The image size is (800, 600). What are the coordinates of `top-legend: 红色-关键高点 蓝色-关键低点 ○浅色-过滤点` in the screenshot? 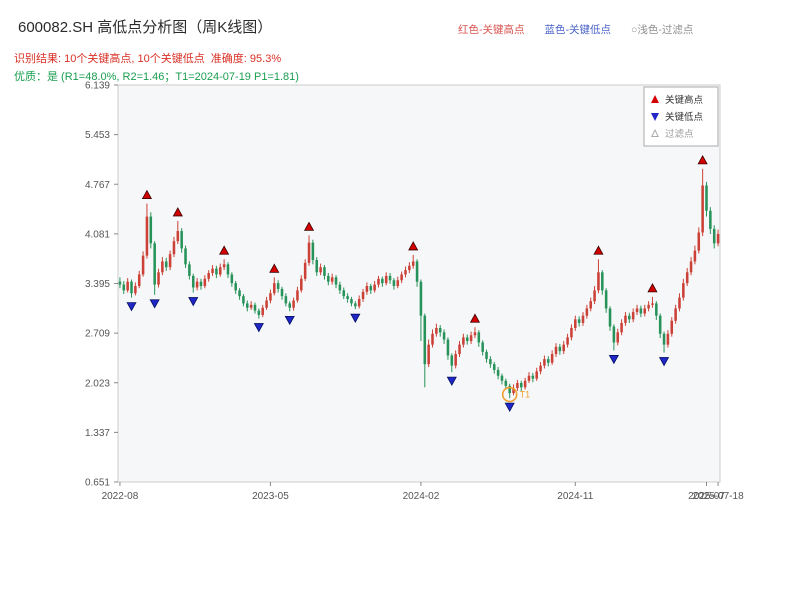 It's located at (575, 29).